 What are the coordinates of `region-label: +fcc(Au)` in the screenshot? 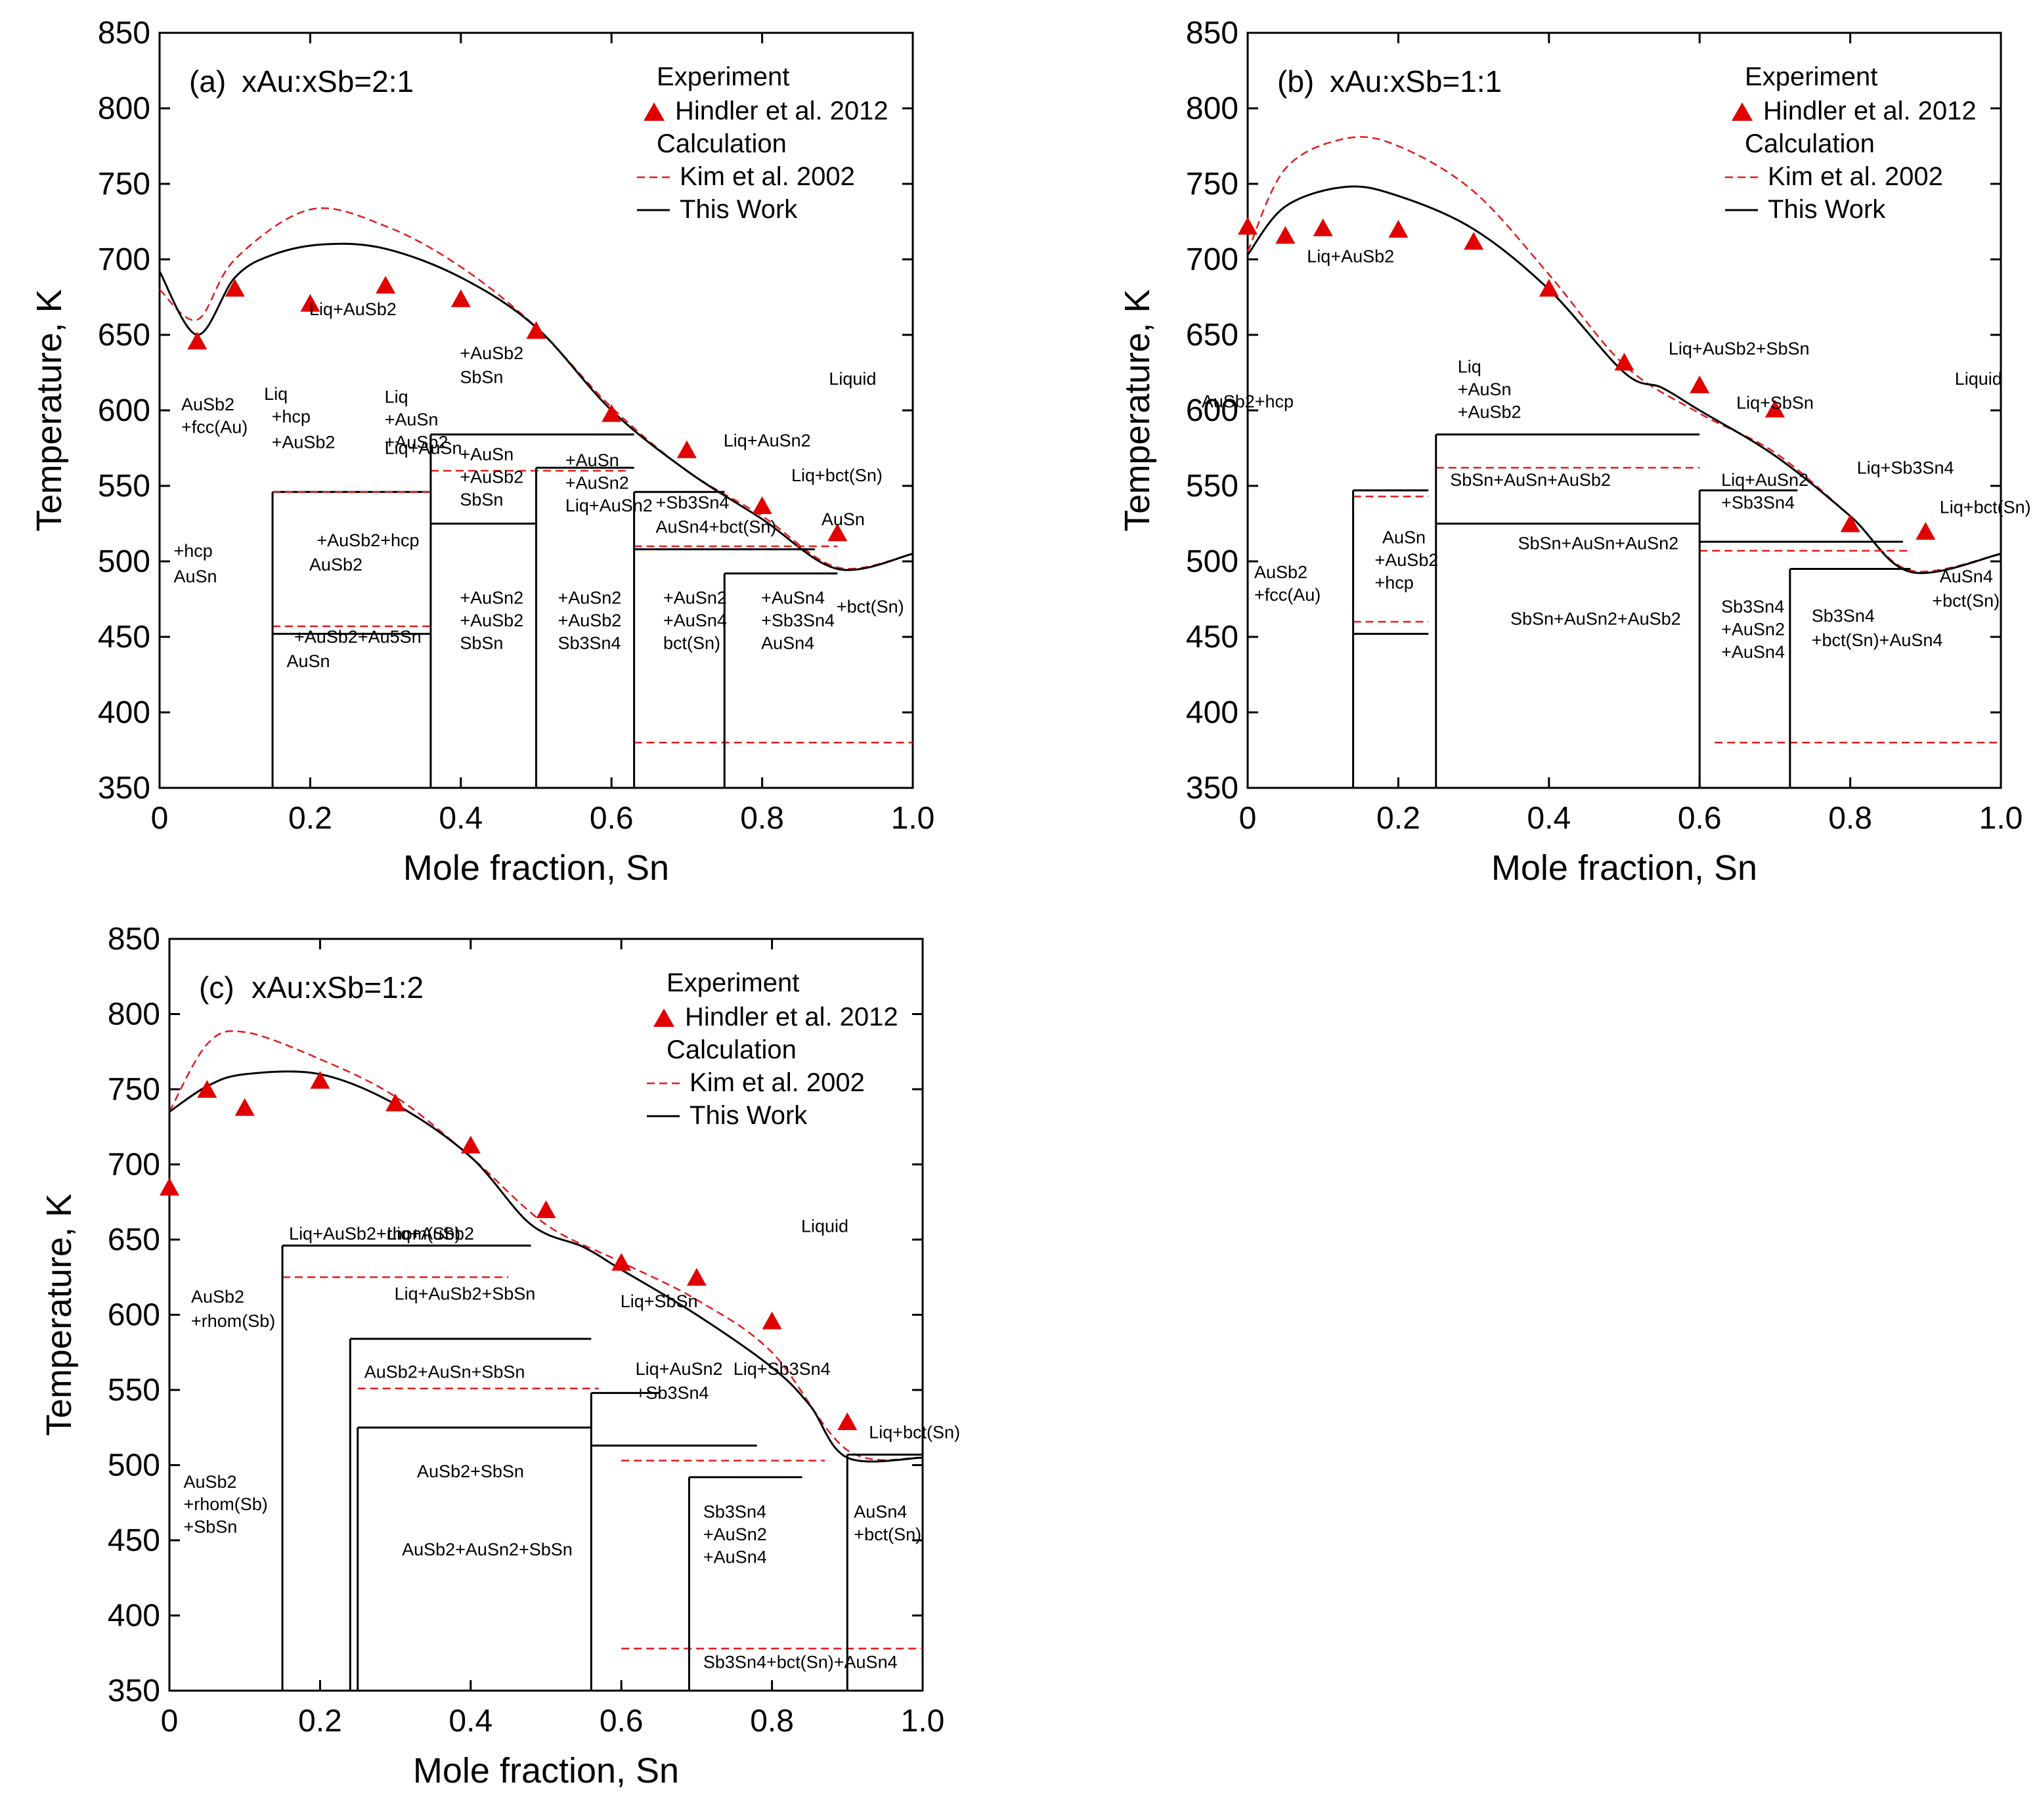 It's located at (215, 427).